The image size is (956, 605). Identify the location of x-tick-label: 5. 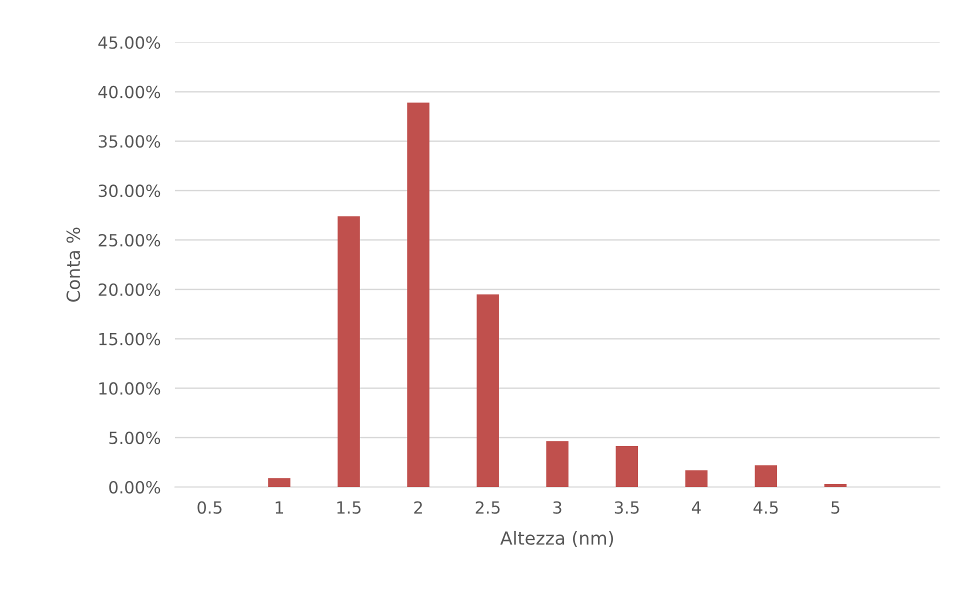
(835, 507).